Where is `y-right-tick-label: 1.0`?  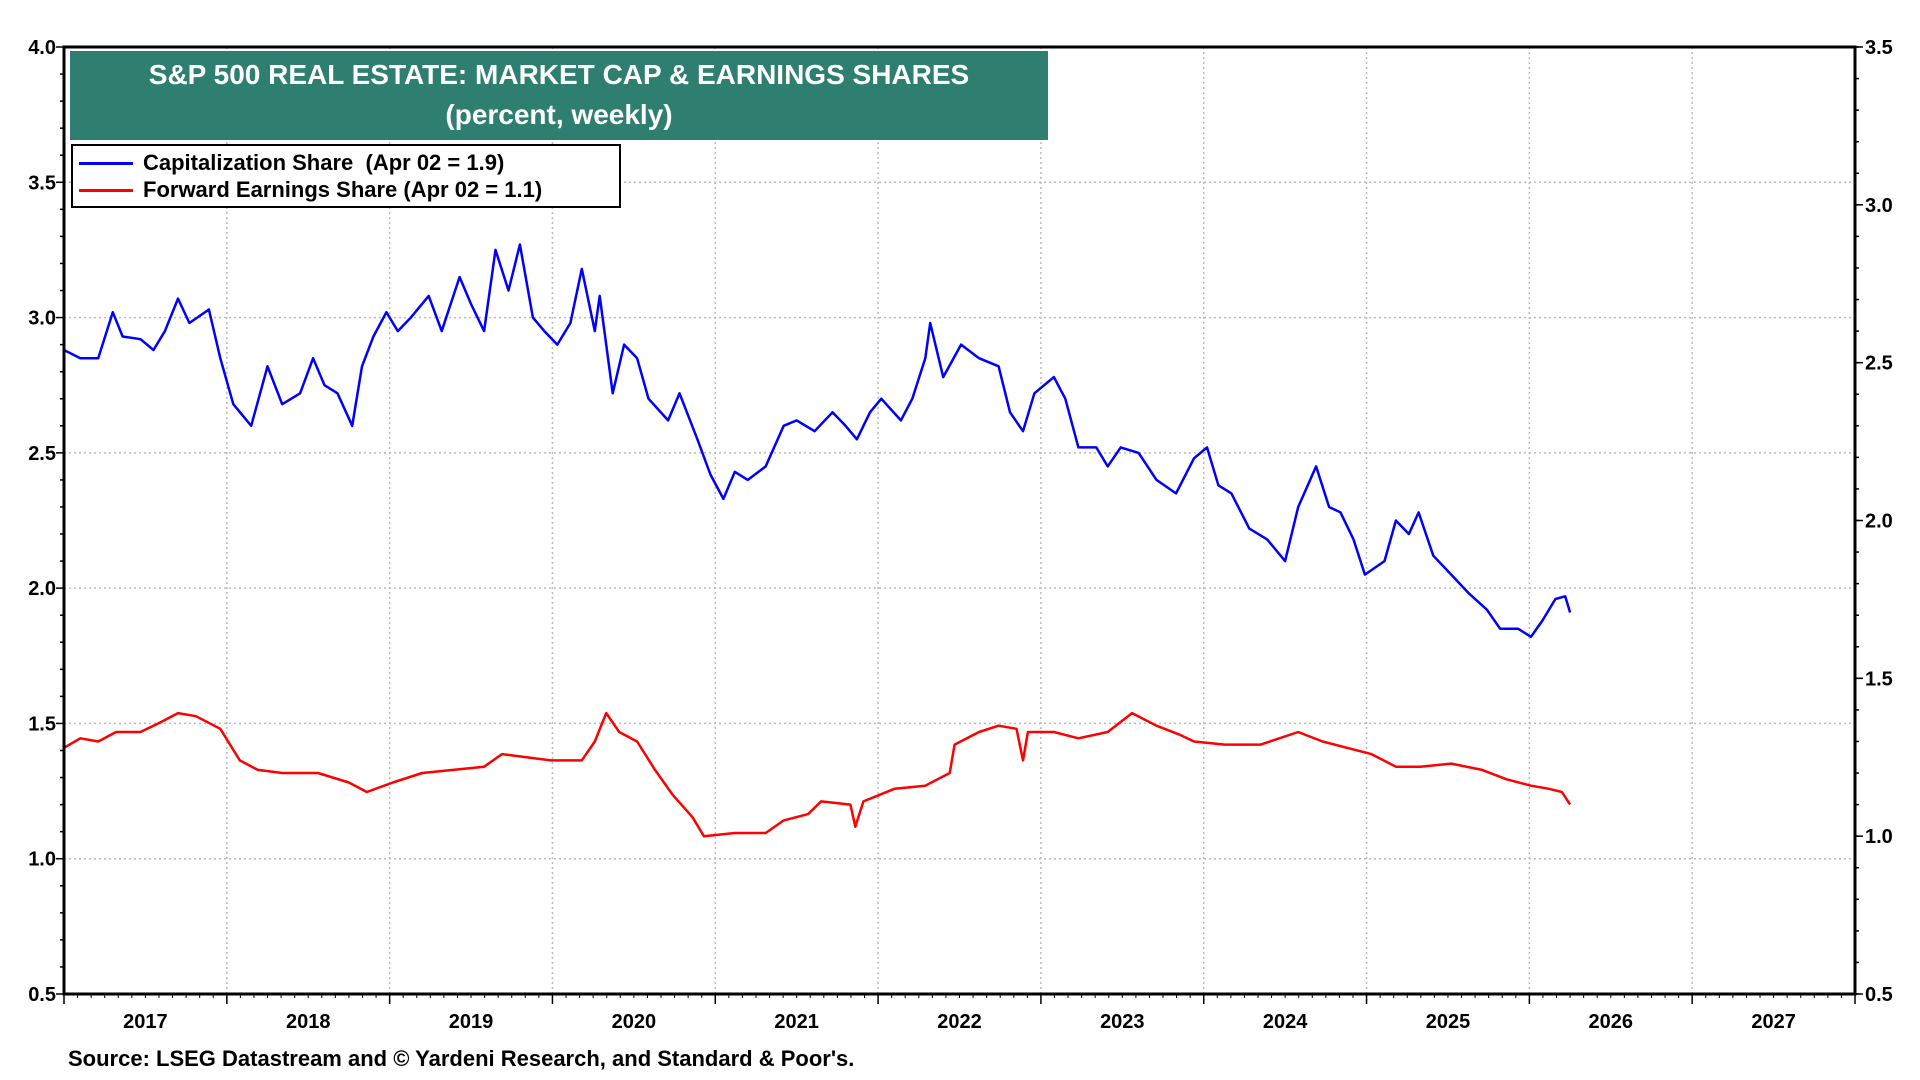 y-right-tick-label: 1.0 is located at coordinates (1879, 837).